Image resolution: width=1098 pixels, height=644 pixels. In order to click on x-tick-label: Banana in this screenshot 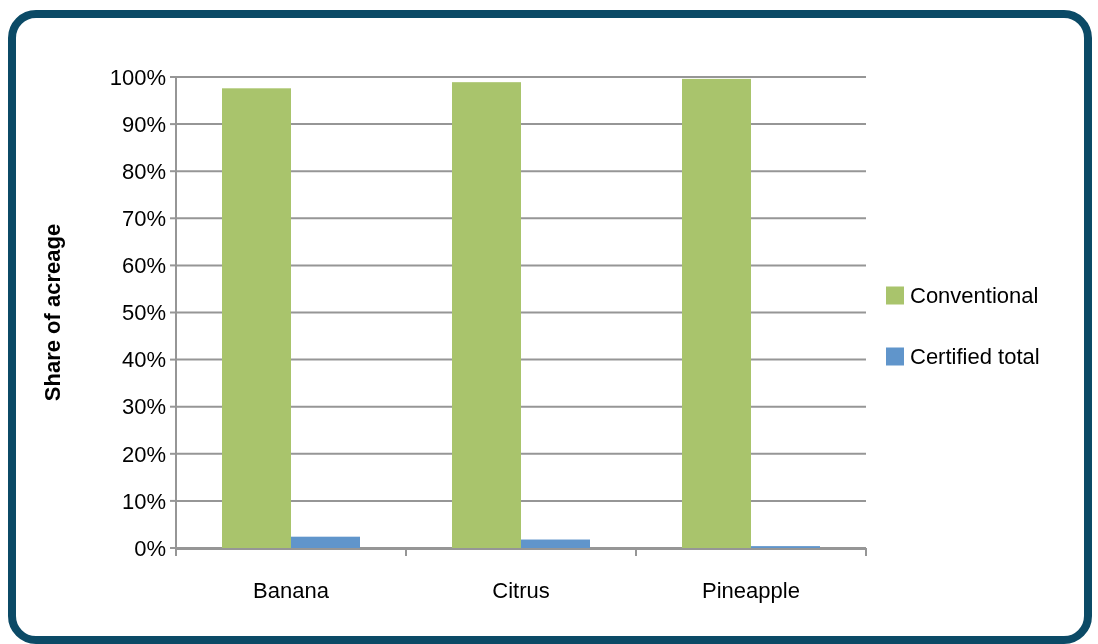, I will do `click(291, 590)`.